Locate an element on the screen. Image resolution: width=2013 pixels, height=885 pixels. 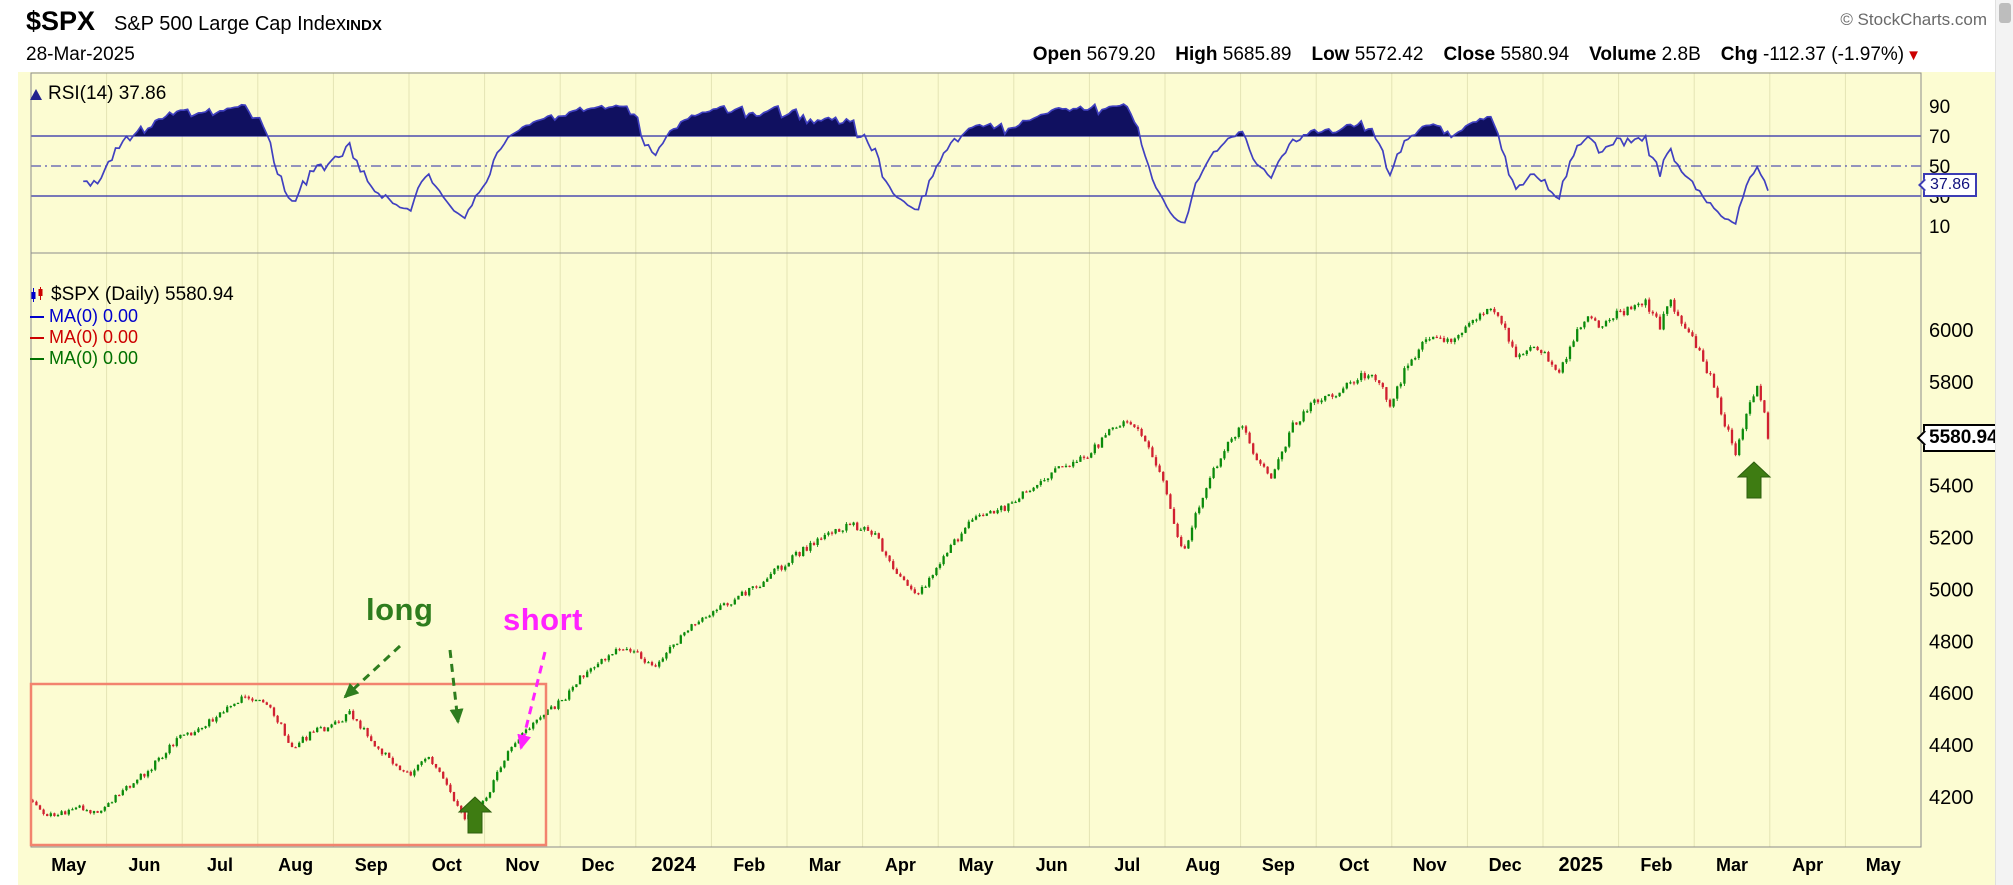
long-annotation-label: long is located at coordinates (400, 609).